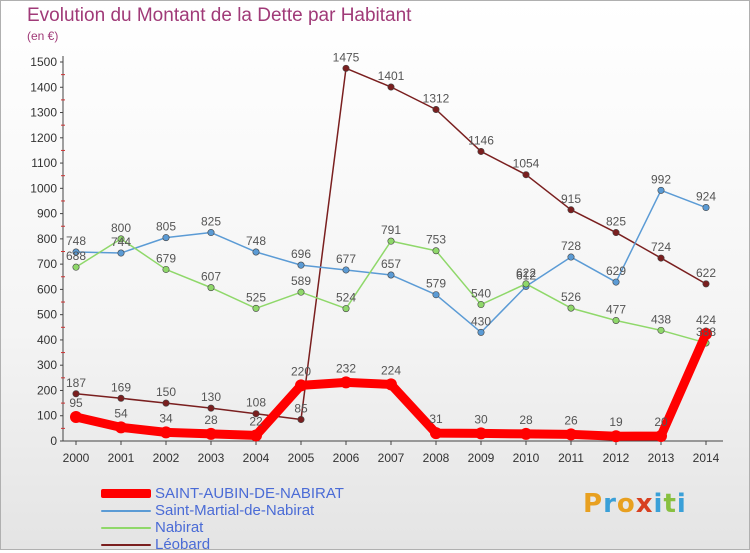  I want to click on data-label: 28, so click(211, 420).